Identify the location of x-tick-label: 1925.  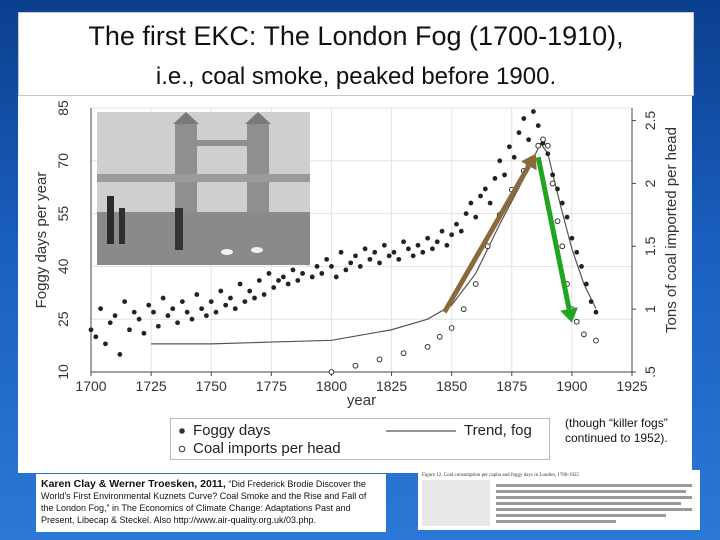
(631, 386).